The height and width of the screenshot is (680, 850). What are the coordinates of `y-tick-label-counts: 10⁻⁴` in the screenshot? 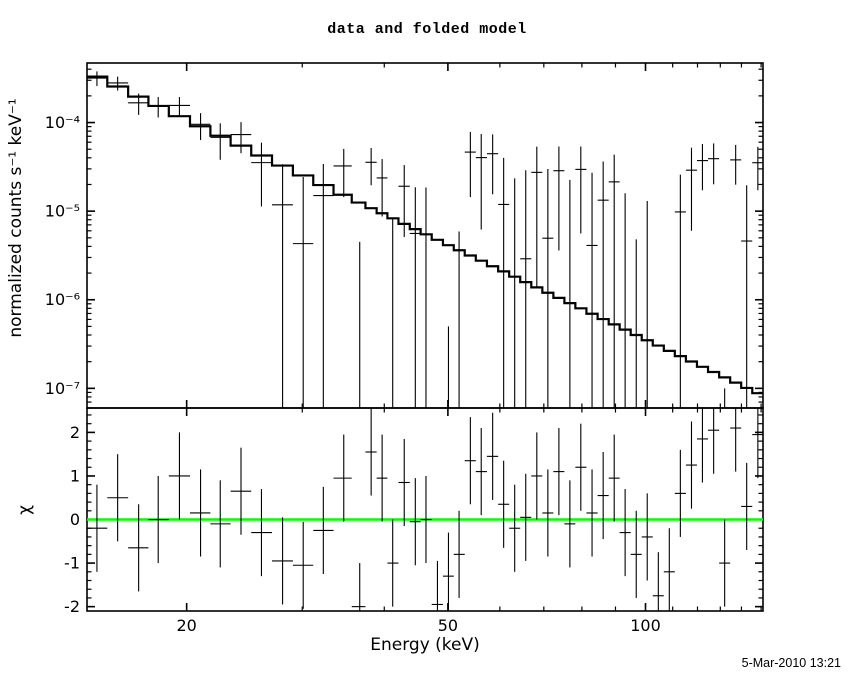 It's located at (62, 122).